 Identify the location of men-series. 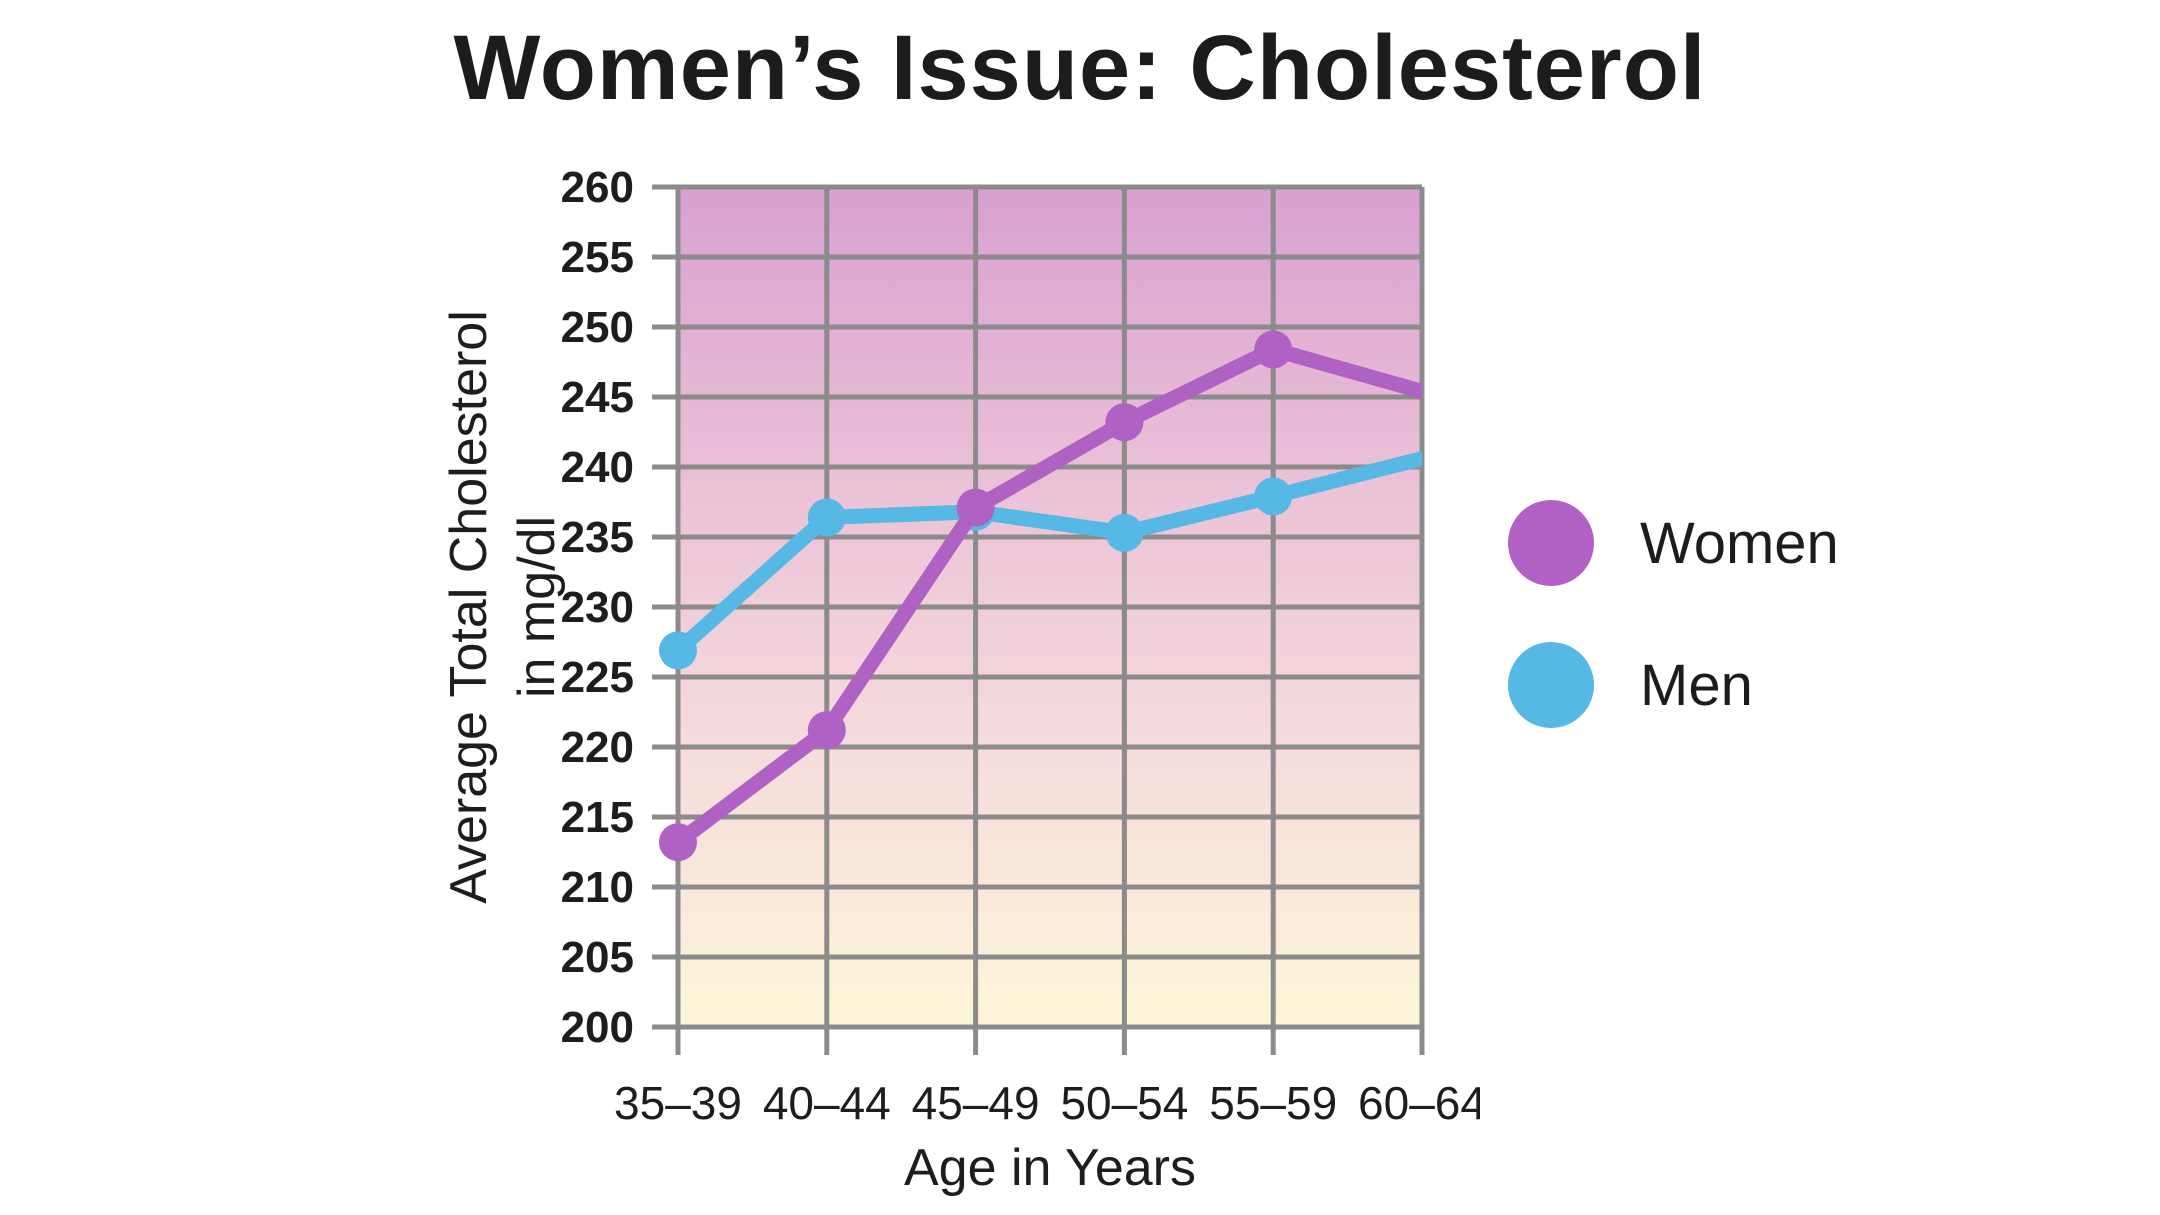
(1040, 560).